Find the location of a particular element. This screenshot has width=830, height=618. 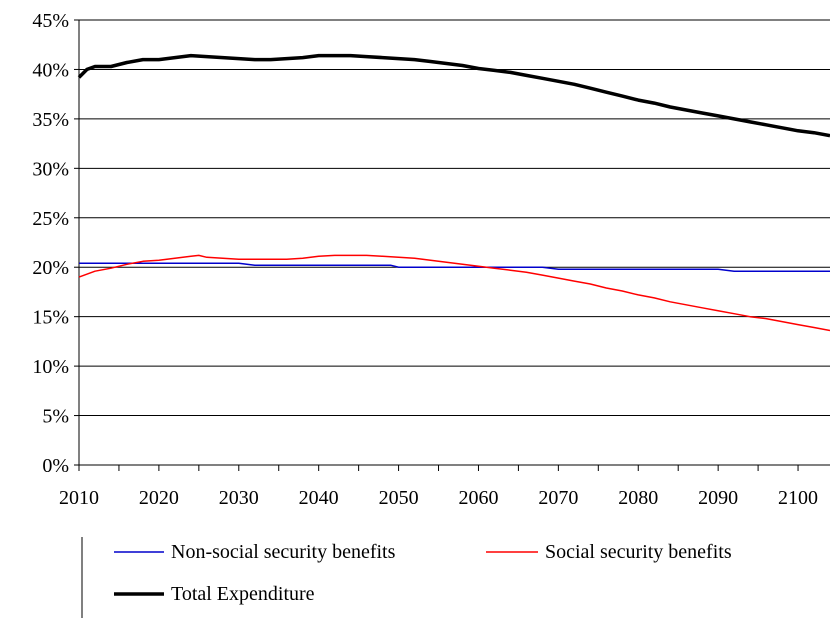

x-tick-label: 2100 is located at coordinates (798, 498).